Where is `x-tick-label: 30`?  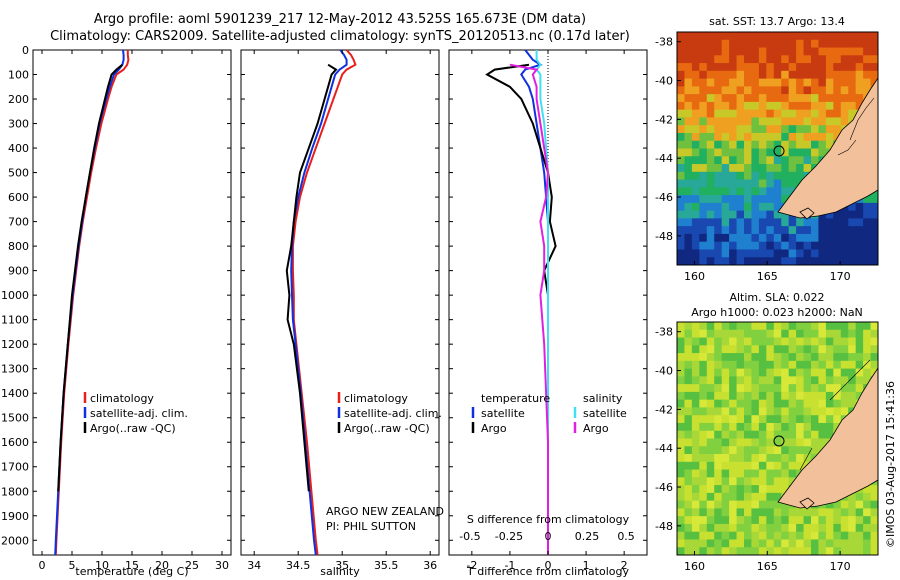
x-tick-label: 30 is located at coordinates (222, 565).